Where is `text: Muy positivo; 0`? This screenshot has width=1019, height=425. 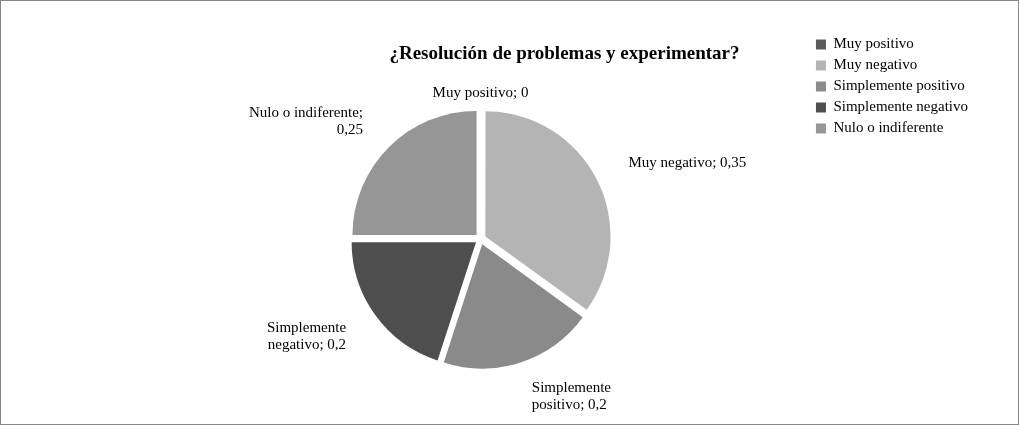
text: Muy positivo; 0 is located at coordinates (480, 91).